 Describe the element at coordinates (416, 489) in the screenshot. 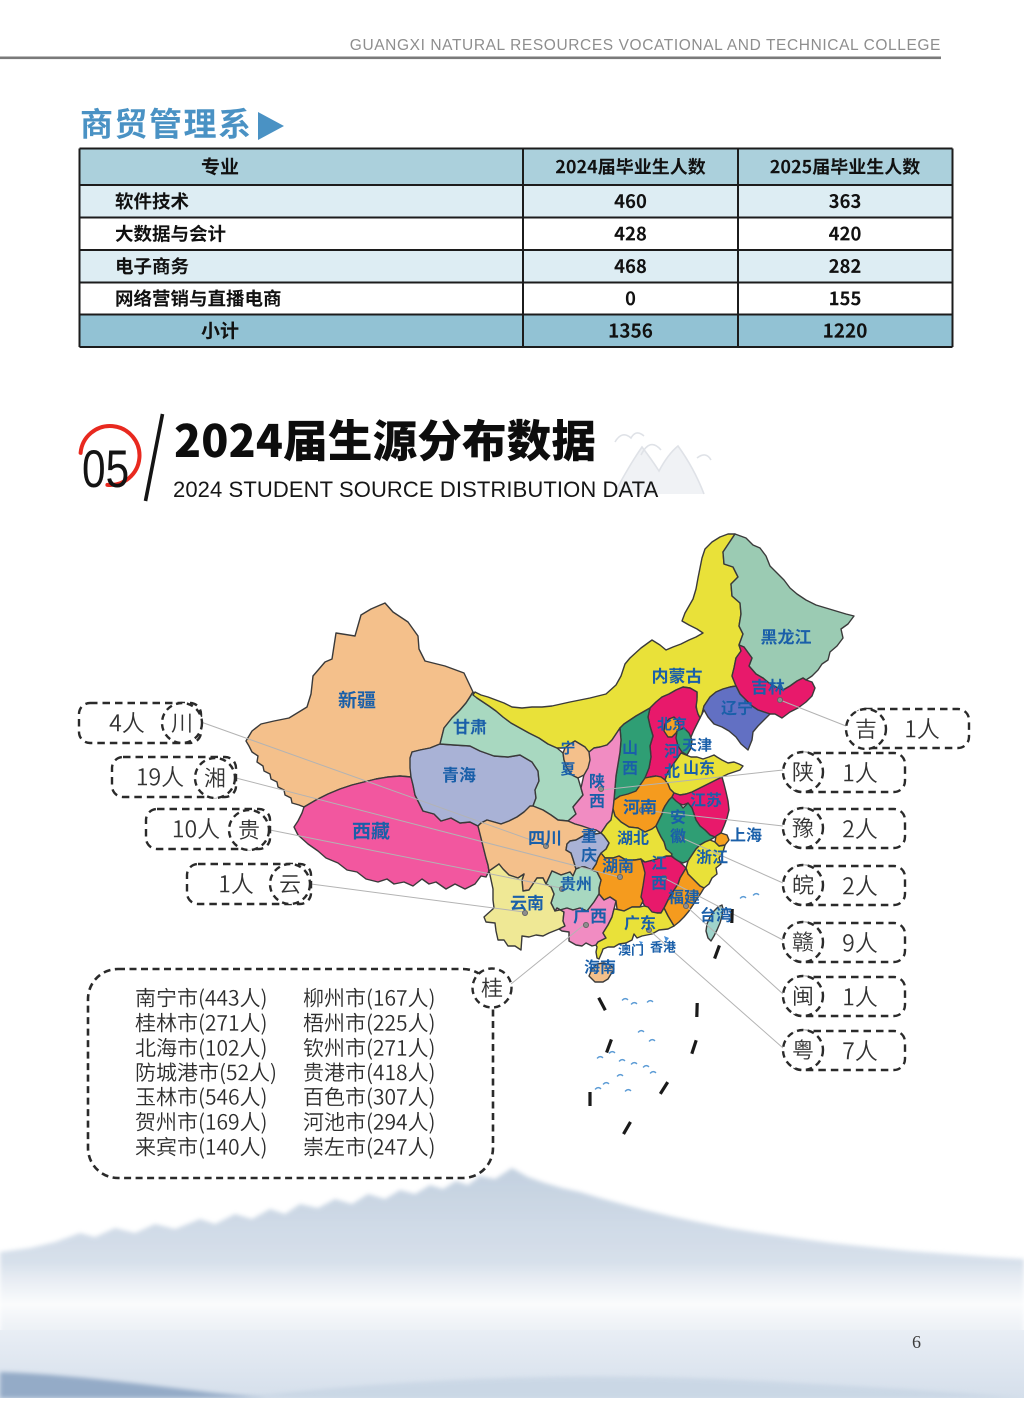

I see `svg-text:2024 STUDENT SOURCE DISTRIBUTI: 2024 STUDENT SOURCE DISTRIBUTION DATA` at that location.